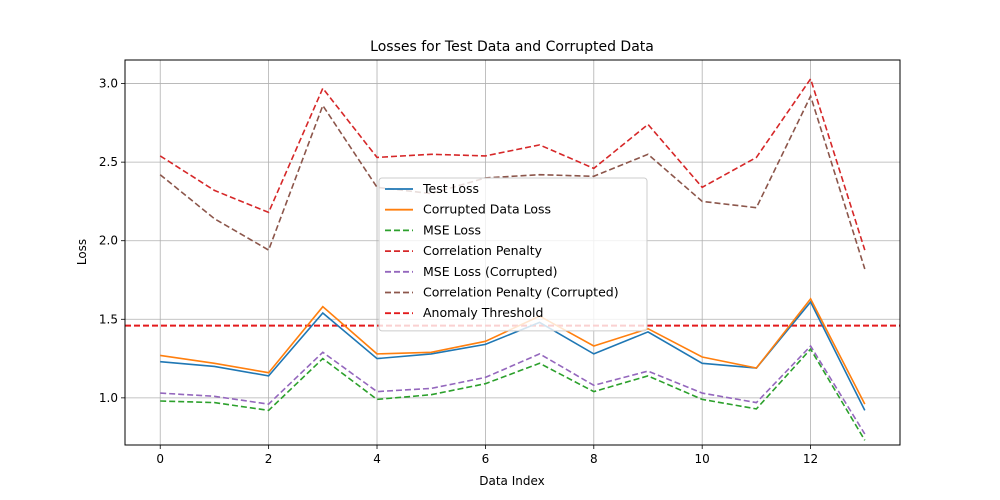 This screenshot has height=500, width=1000. Describe the element at coordinates (490, 271) in the screenshot. I see `legend-label: MSE Loss (Corrupted)` at that location.